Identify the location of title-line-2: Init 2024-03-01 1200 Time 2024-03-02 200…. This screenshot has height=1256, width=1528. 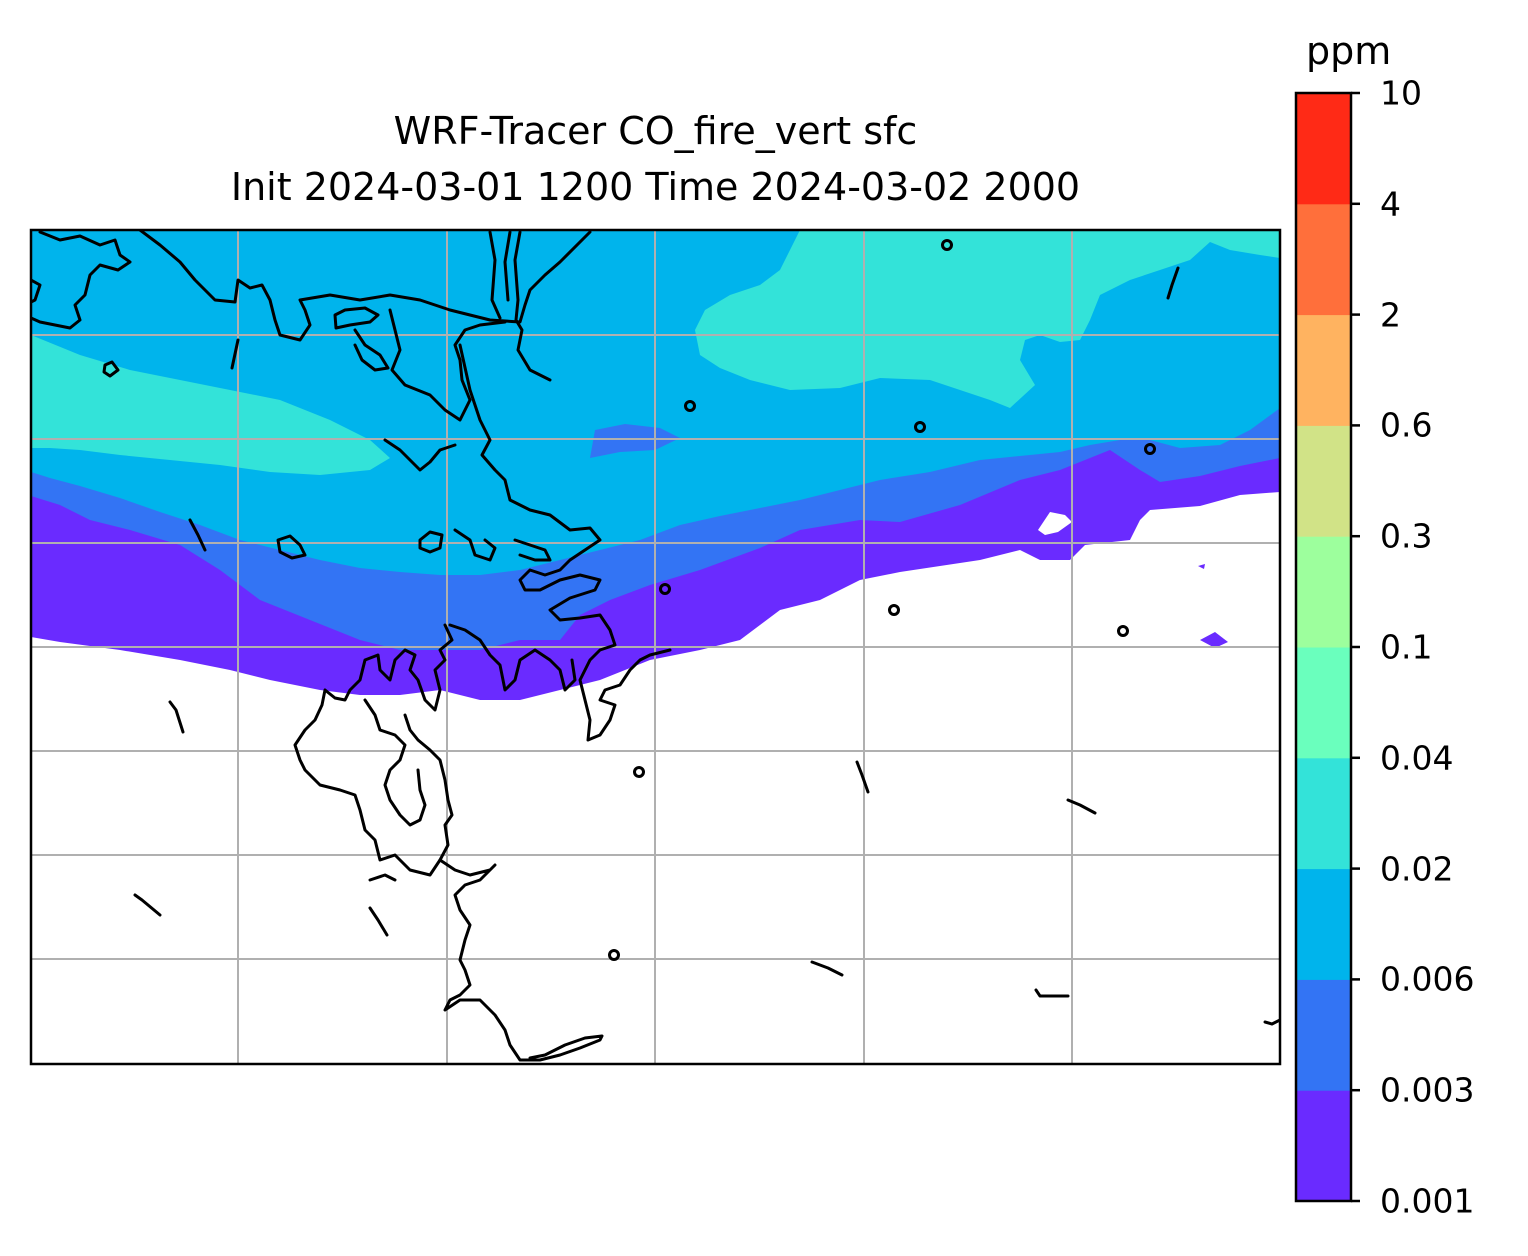
(655, 187).